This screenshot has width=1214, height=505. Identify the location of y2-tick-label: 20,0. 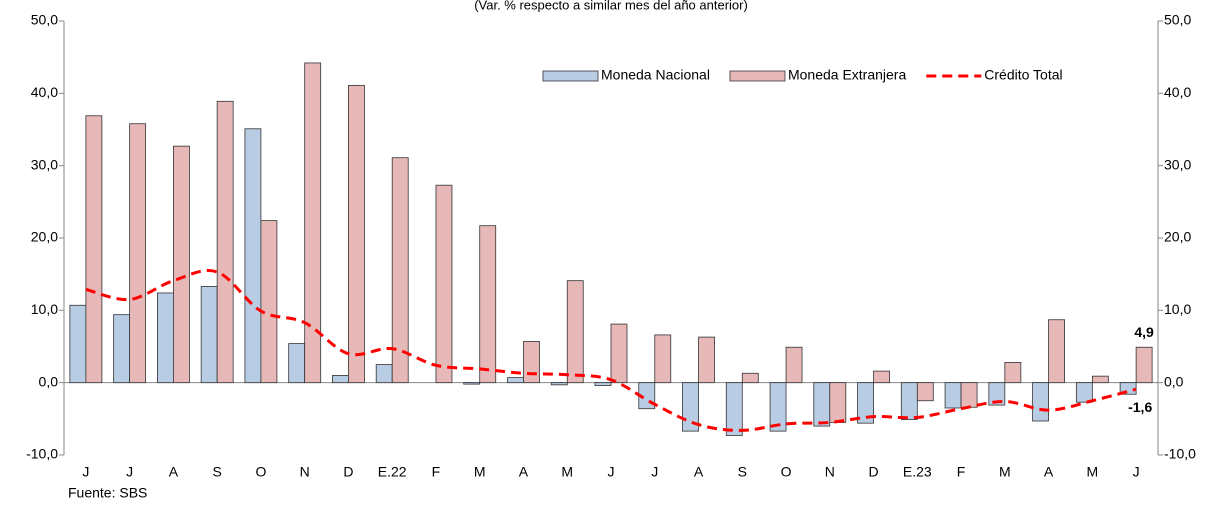
(1177, 237).